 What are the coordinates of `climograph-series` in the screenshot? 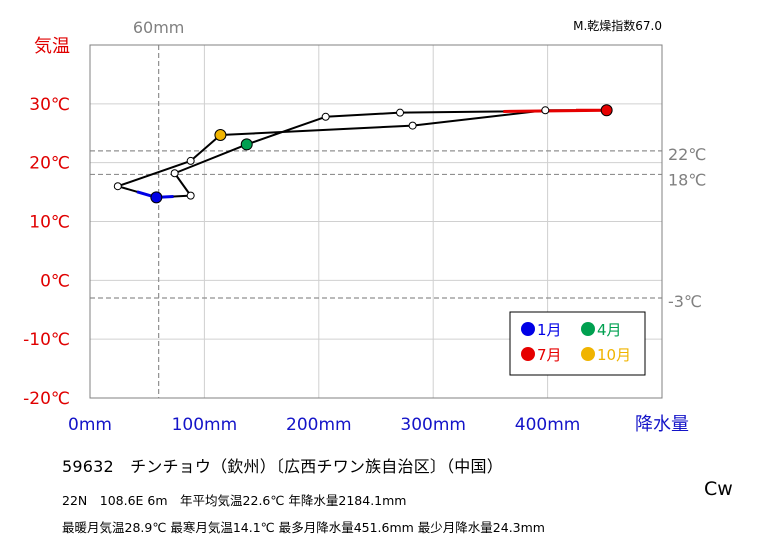 It's located at (363, 154).